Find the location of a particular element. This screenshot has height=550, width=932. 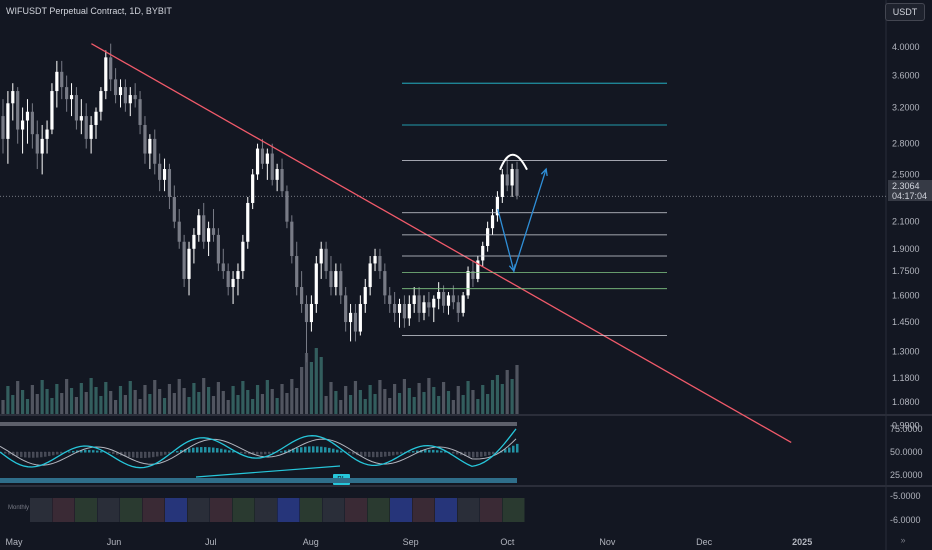

y-tick-label: 1.0800 is located at coordinates (906, 402).